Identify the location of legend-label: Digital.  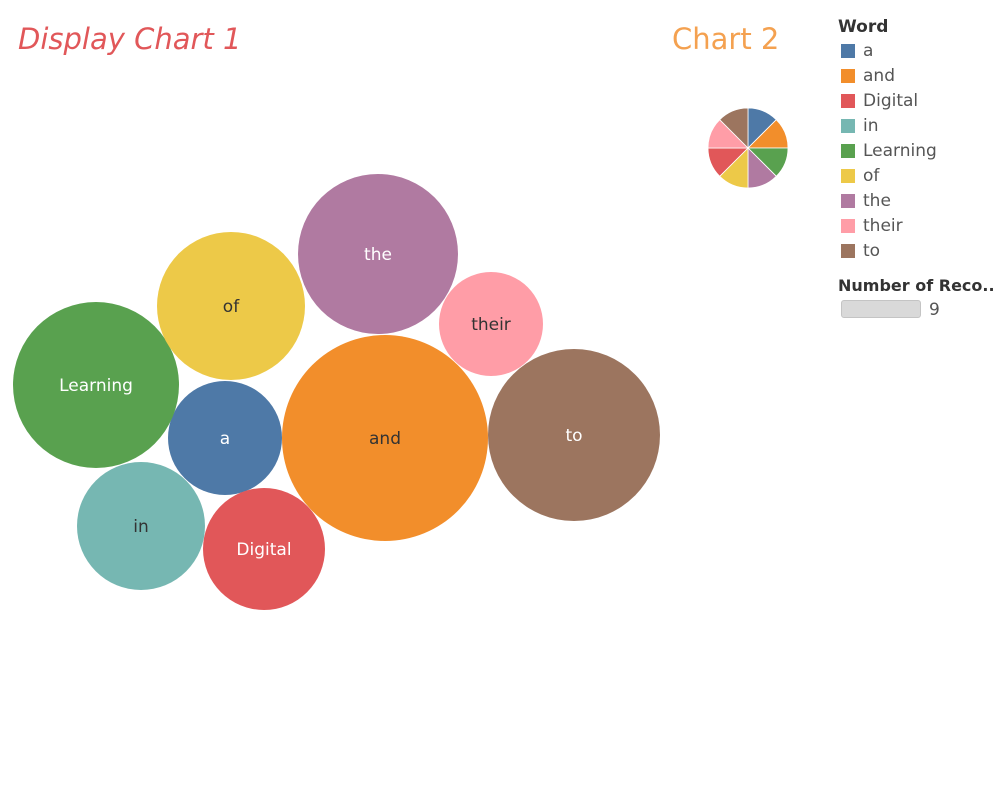
(891, 100).